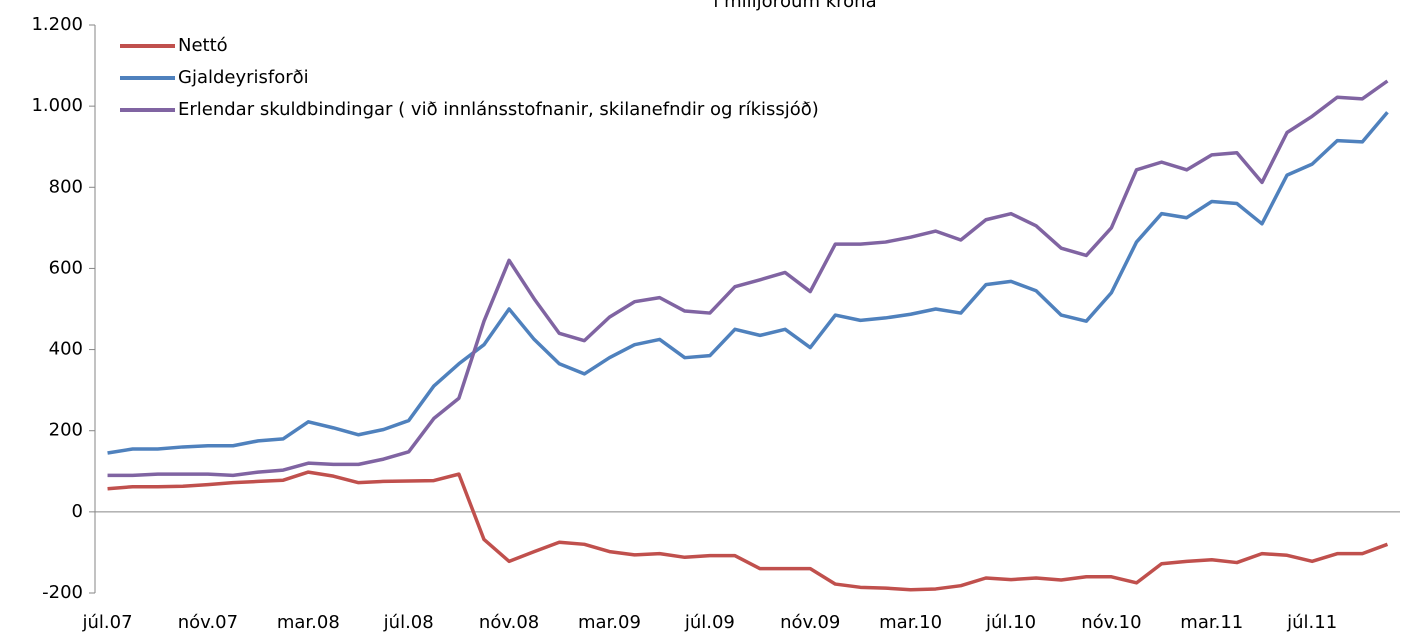  I want to click on x-tick-label: nóv.09, so click(810, 622).